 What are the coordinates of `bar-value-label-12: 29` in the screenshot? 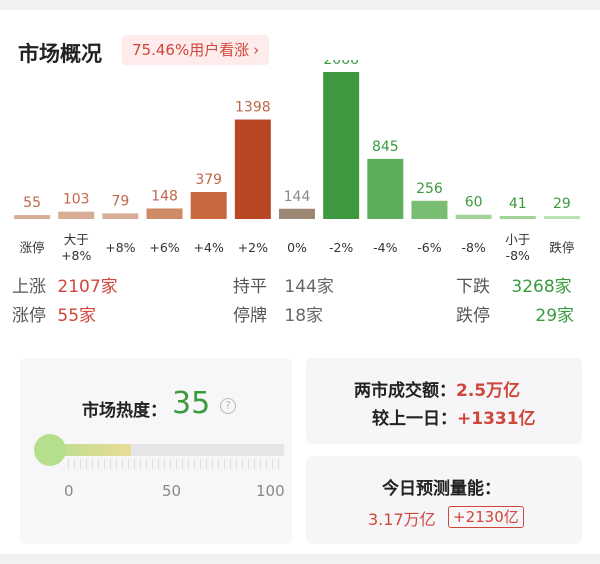 It's located at (562, 204).